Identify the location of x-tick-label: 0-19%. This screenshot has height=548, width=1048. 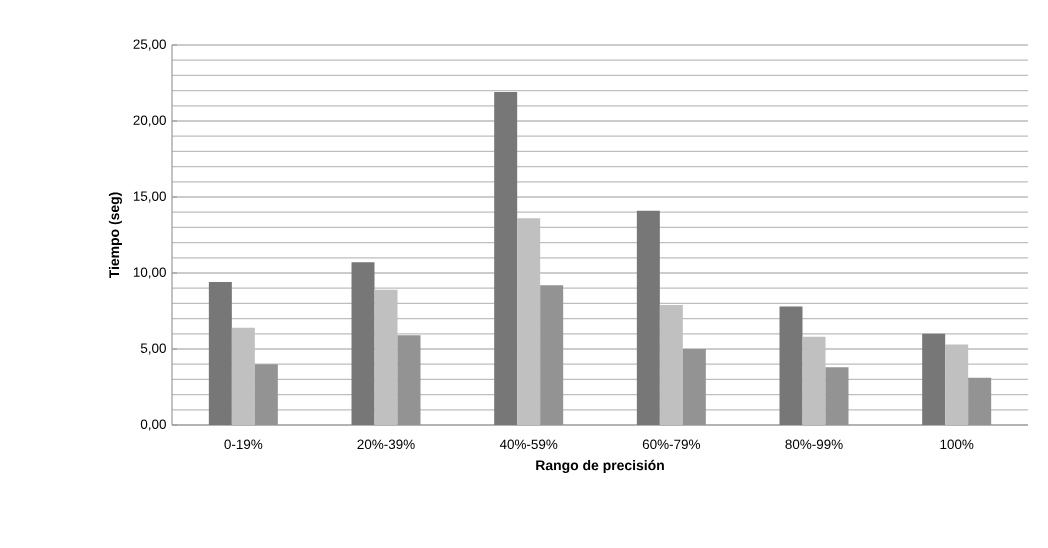
(243, 444).